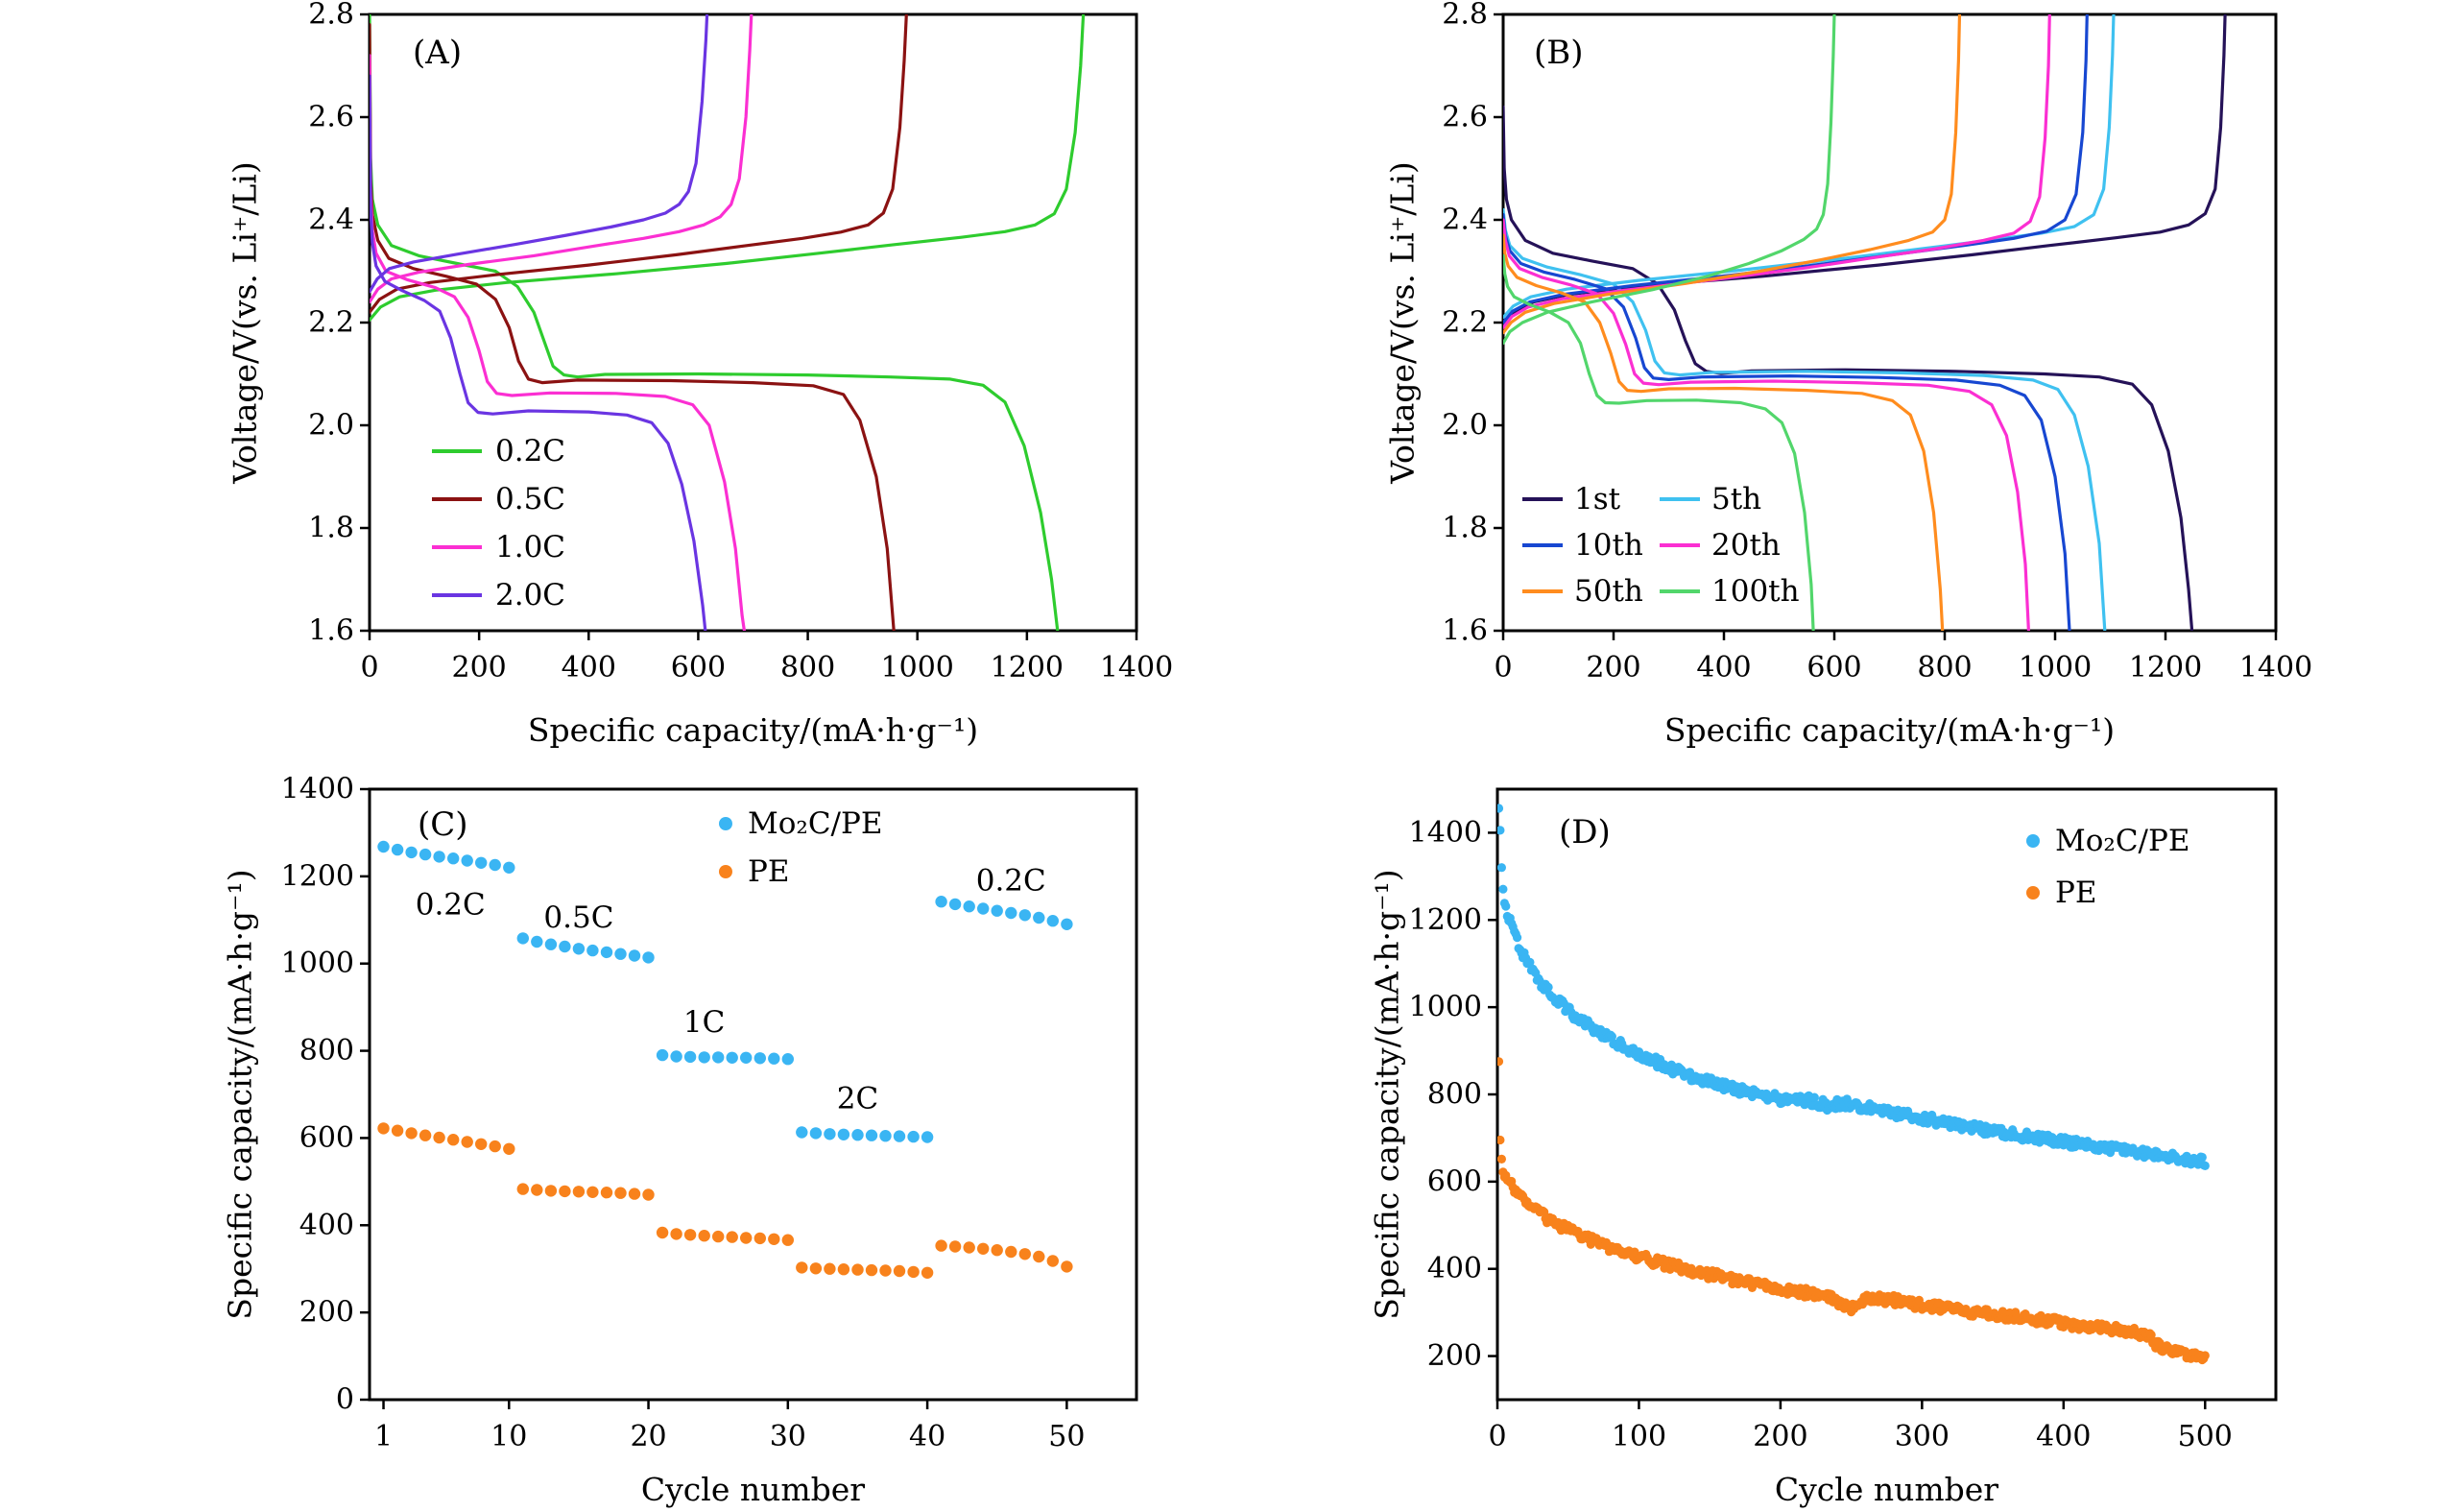  I want to click on y-tick-label: 1200, so click(1445, 920).